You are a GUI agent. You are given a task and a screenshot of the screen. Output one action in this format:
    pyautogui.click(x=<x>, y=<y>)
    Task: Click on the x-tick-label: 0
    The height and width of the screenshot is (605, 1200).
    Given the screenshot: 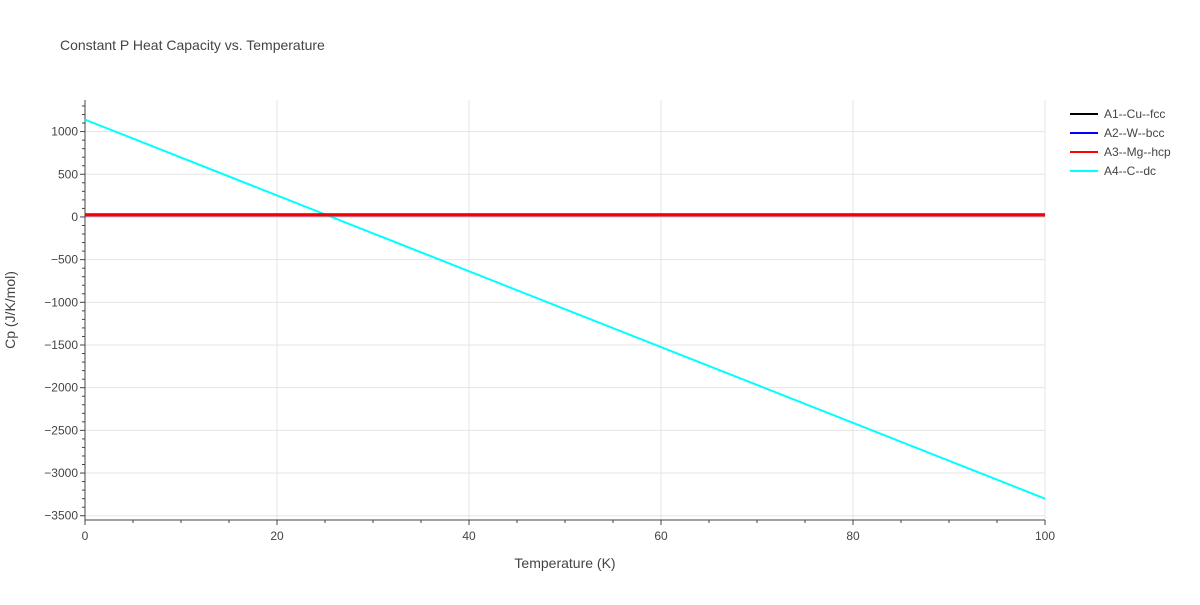 What is the action you would take?
    pyautogui.click(x=85, y=536)
    